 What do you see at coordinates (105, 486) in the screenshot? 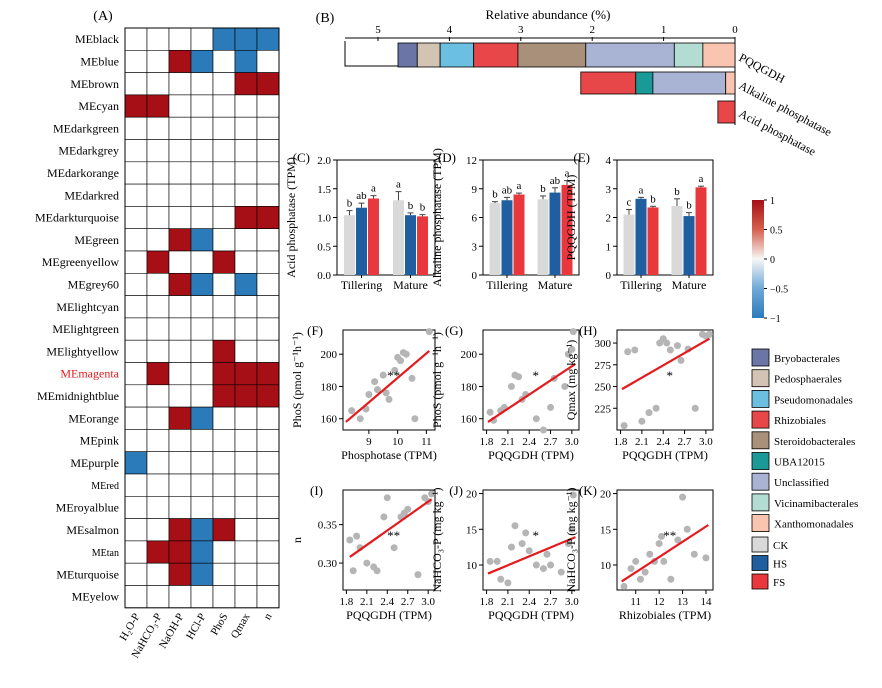
I see `heatmap-row-label: MEred` at bounding box center [105, 486].